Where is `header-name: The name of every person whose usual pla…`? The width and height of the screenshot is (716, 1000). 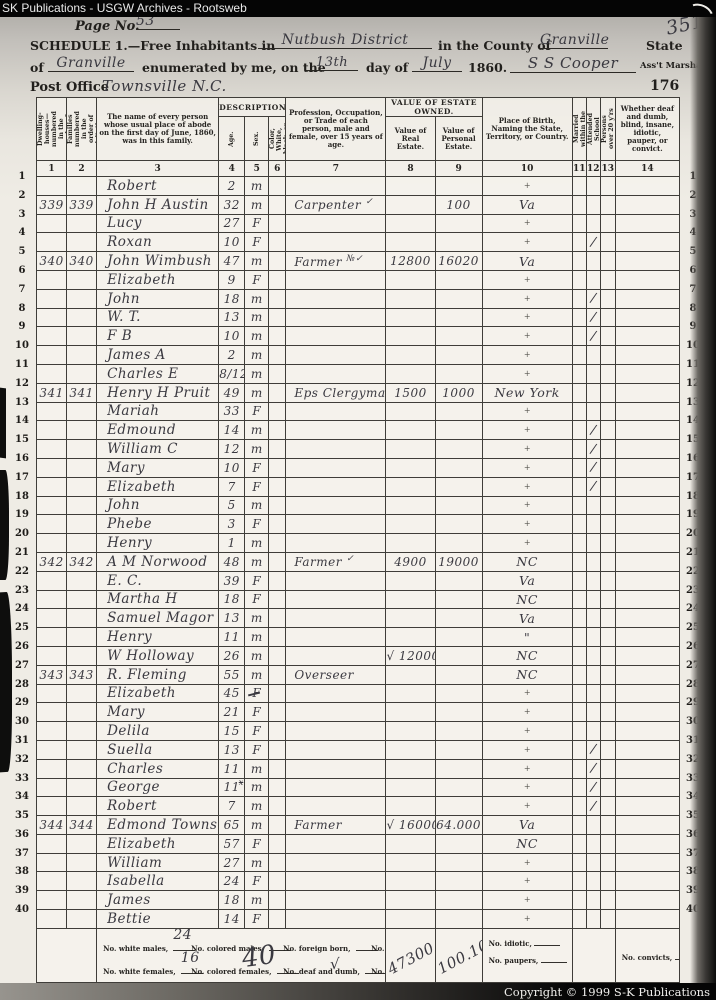 header-name: The name of every person whose usual pla… is located at coordinates (158, 129).